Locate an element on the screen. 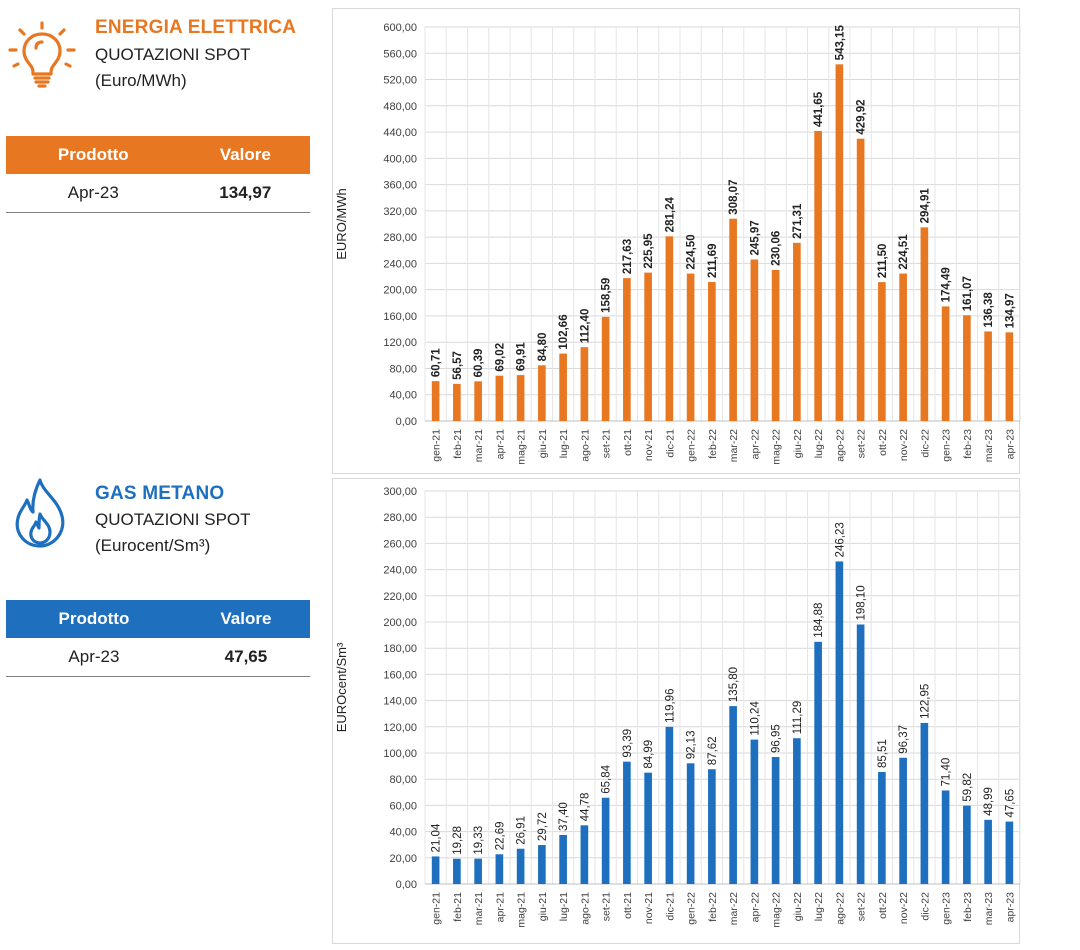  data-label: 225,95 is located at coordinates (649, 251).